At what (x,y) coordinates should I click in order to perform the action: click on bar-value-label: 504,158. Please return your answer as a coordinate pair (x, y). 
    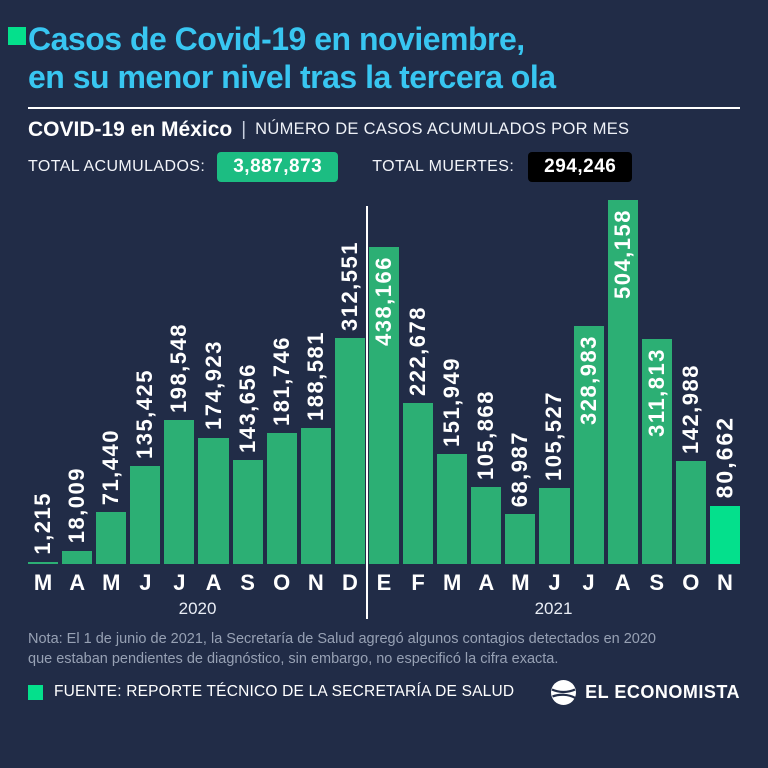
    Looking at the image, I should click on (622, 253).